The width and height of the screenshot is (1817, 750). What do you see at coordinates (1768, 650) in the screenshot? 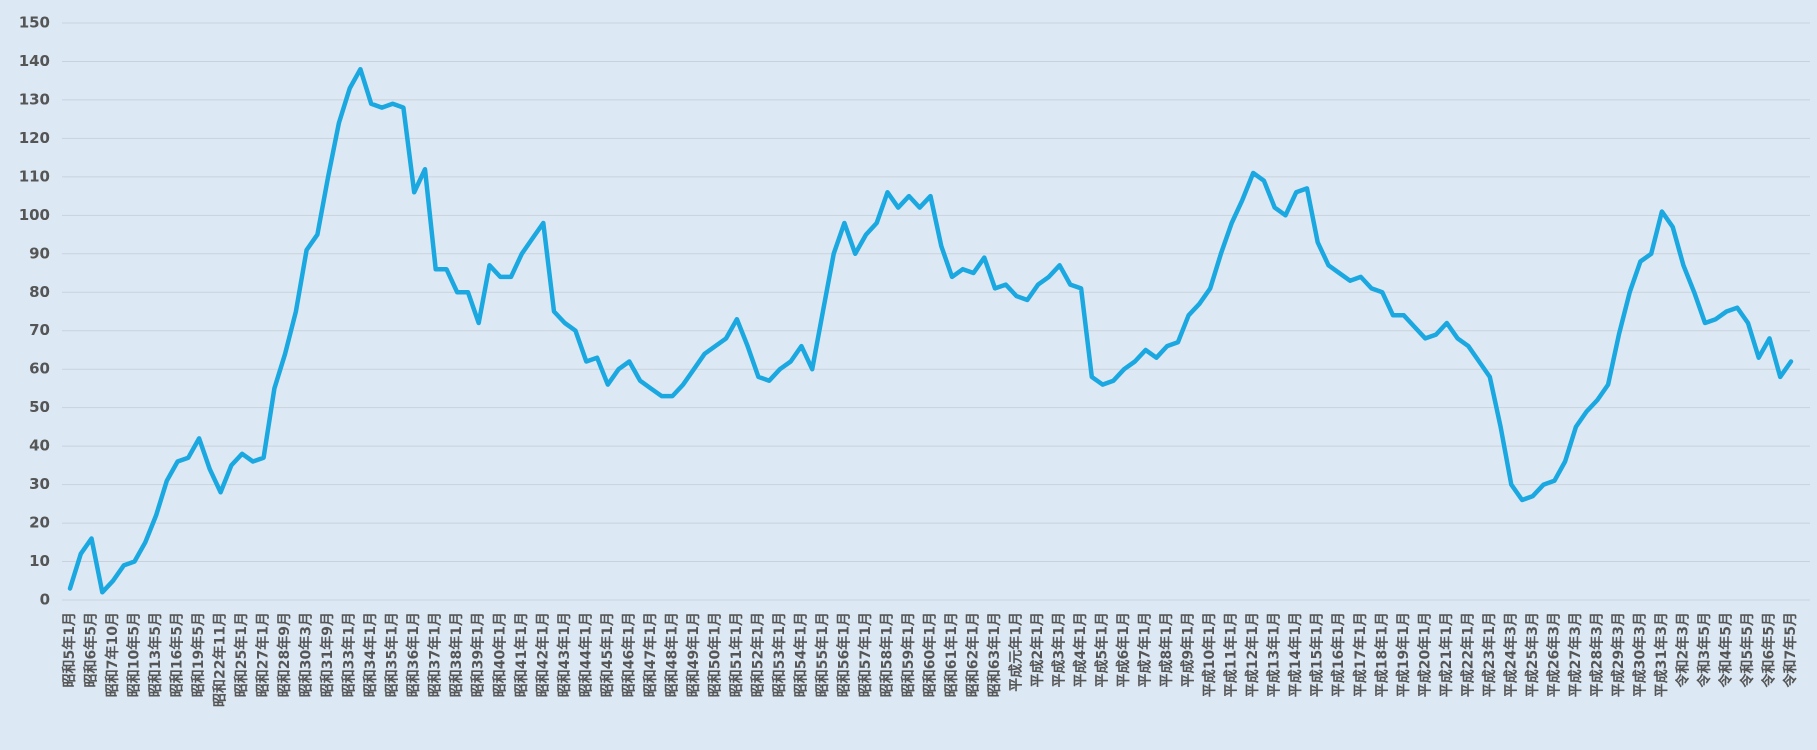
I see `x-tick-label: 令和6年5月` at bounding box center [1768, 650].